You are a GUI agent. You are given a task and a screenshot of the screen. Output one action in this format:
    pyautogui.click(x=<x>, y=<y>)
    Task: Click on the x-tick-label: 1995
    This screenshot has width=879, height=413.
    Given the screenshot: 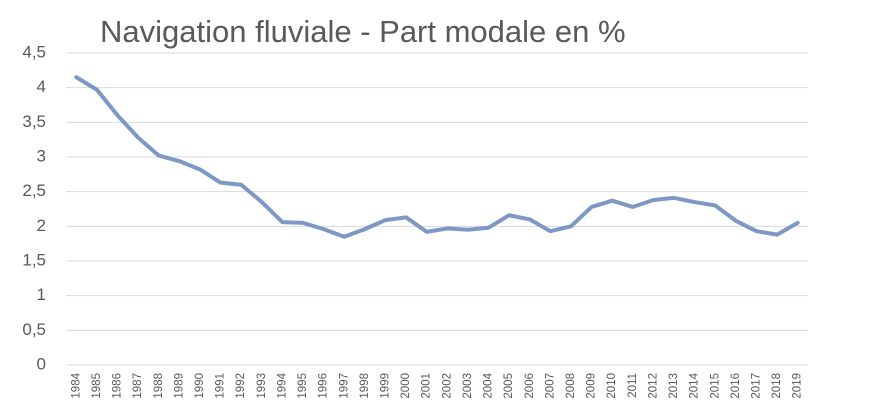 What is the action you would take?
    pyautogui.click(x=303, y=386)
    